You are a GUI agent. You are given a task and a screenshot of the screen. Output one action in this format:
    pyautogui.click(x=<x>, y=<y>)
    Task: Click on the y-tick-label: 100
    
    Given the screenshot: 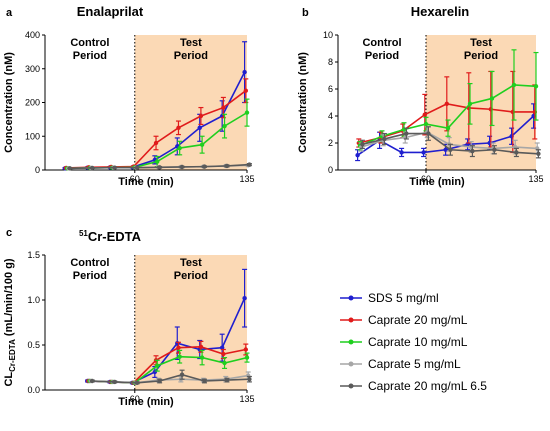 What is the action you would take?
    pyautogui.click(x=32, y=136)
    